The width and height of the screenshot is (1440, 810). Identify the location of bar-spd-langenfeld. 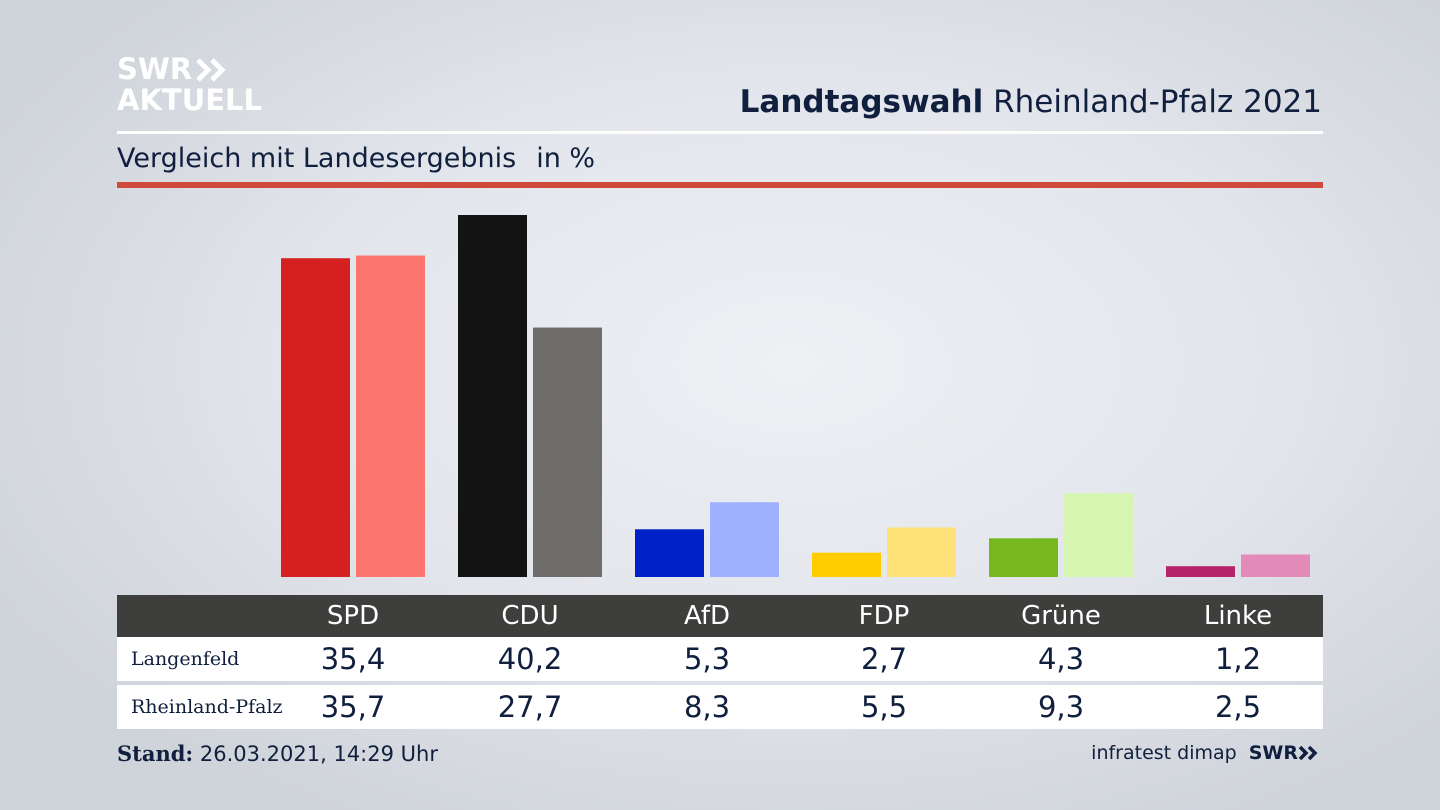
(315, 417).